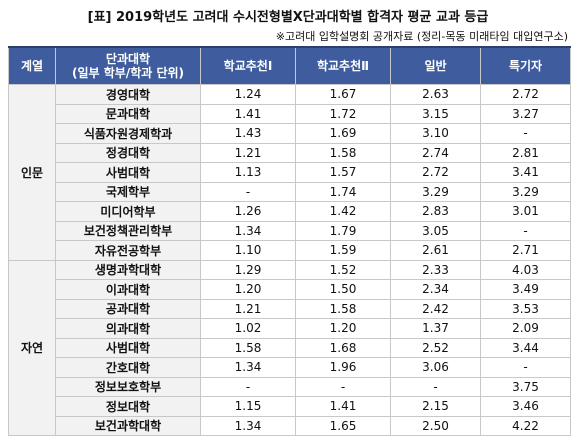  I want to click on table-row: 이과대학 1.20 1.50 2.34 3.49, so click(290, 289).